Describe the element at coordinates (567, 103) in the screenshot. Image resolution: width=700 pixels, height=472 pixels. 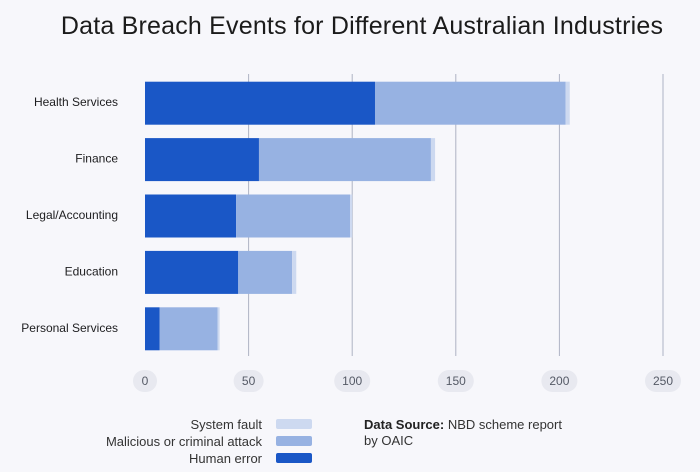
I see `bar-health-services-system-fault` at that location.